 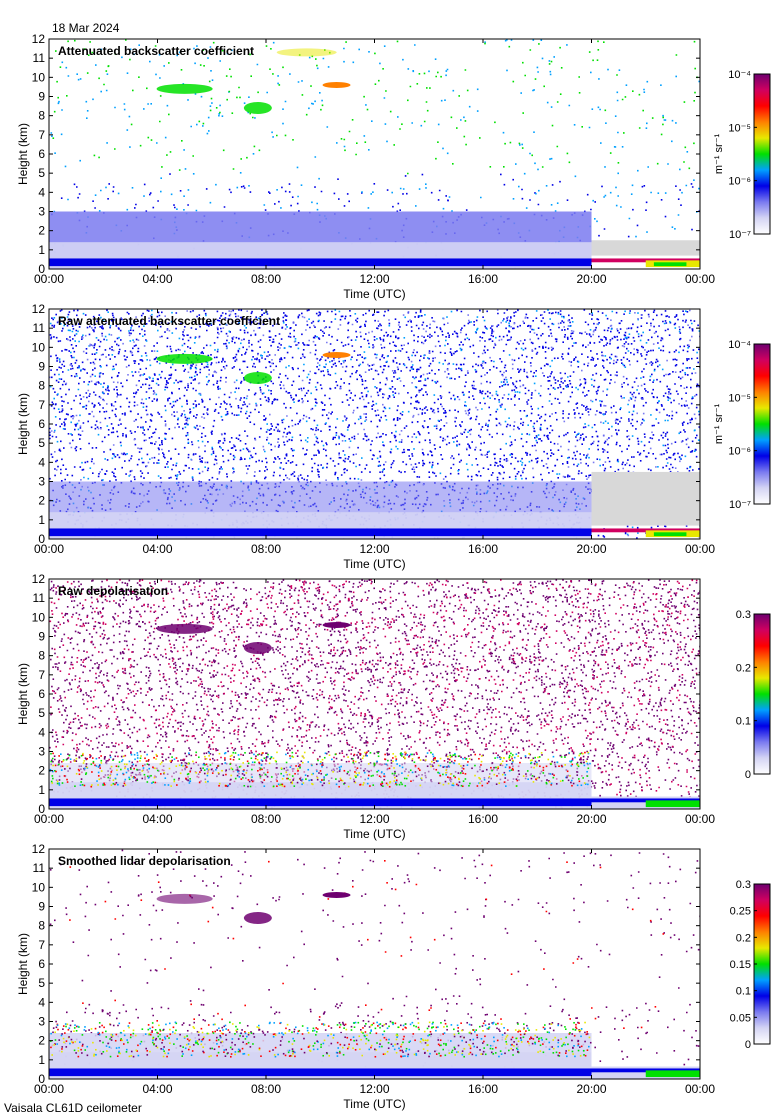 I want to click on y-tick-label: 12, so click(x=39, y=39).